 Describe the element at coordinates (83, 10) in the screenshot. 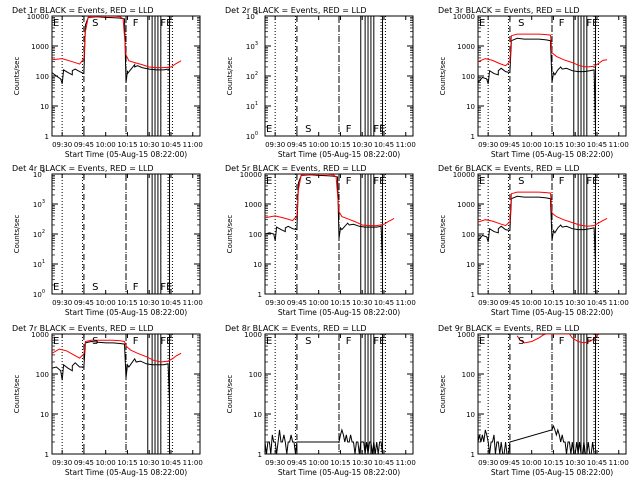

I see `chart-title: Det 1r BLACK = Events, RED = LLD` at that location.